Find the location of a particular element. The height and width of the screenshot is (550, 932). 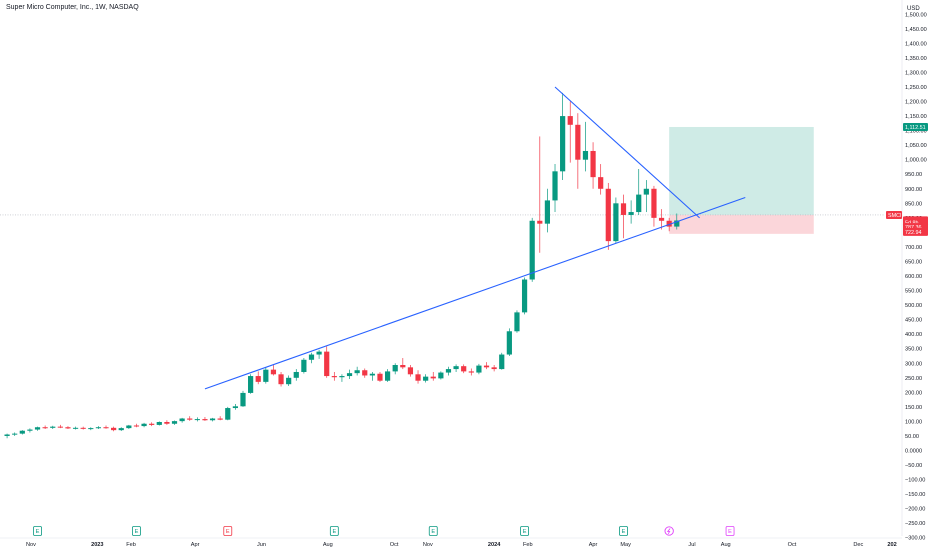

y-tick-label: 650.00 is located at coordinates (913, 262).